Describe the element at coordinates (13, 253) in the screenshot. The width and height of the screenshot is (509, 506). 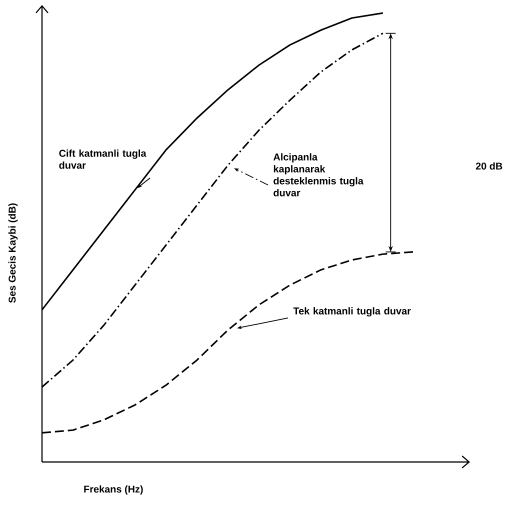
I see `y-axis-title: Ses Gecis Kaybi (dB)` at that location.